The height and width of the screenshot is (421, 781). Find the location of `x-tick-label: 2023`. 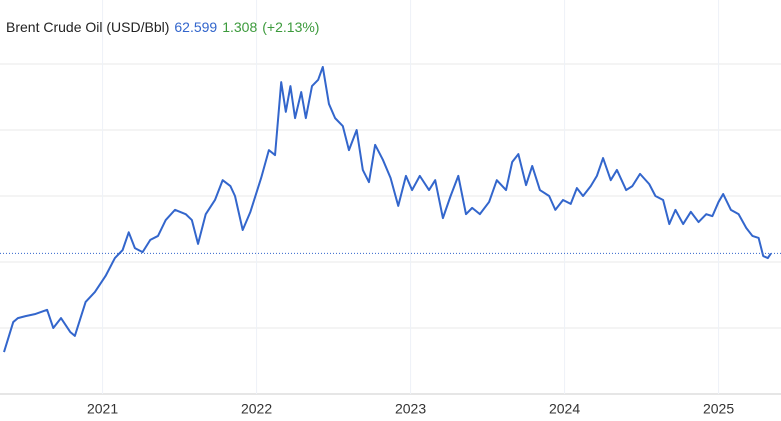

x-tick-label: 2023 is located at coordinates (410, 409).